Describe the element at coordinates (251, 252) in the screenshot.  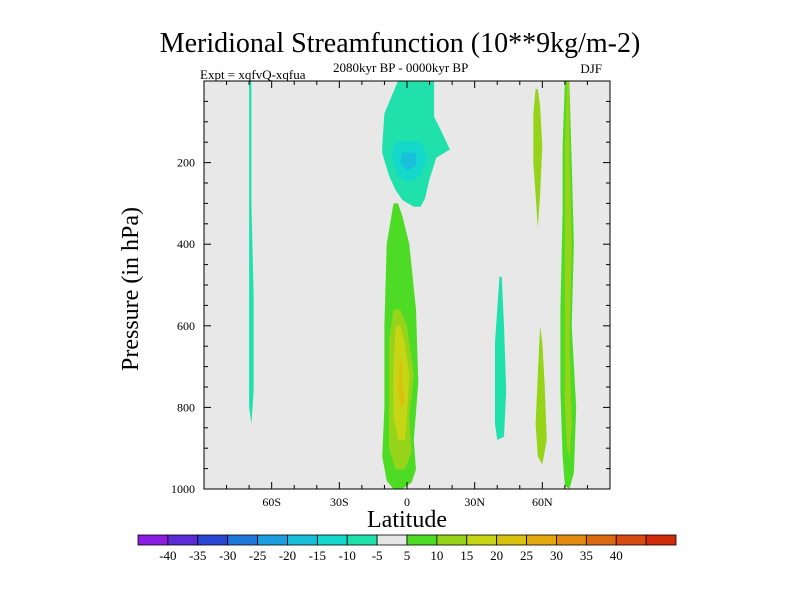
I see `contour-sh-thin-line` at that location.